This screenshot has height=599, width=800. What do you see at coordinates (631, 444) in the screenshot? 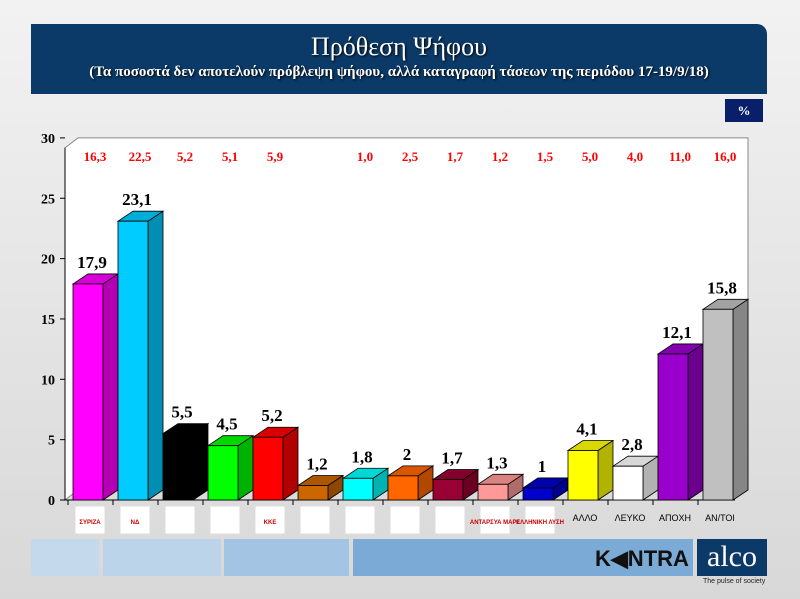
I see `bar-value-label: 2,8` at bounding box center [631, 444].